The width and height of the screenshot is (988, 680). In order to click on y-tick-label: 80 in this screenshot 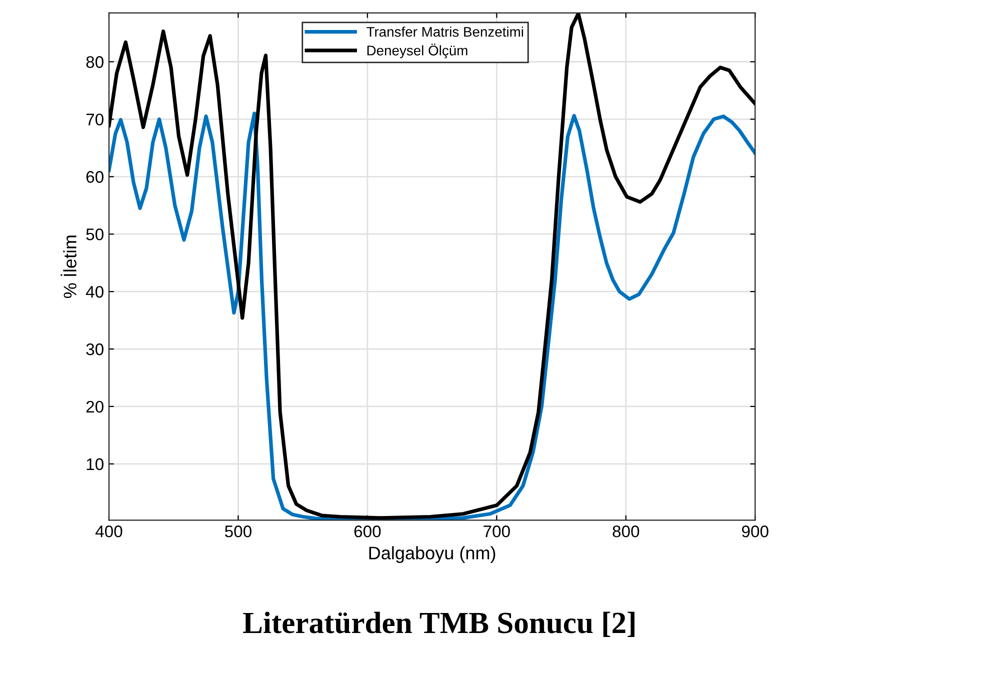, I will do `click(95, 62)`.